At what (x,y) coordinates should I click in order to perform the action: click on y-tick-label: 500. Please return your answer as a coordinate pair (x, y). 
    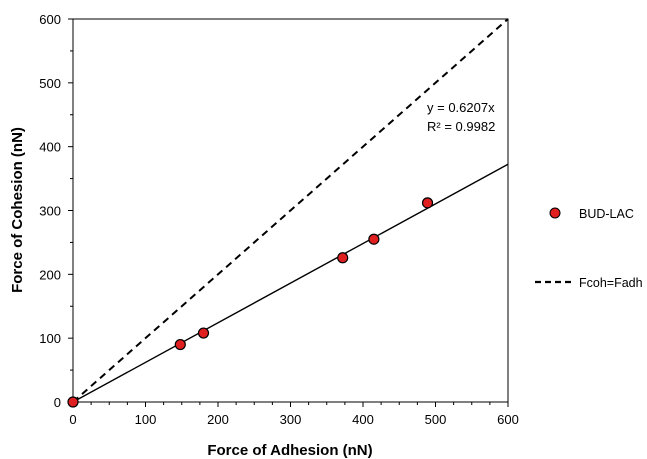
    Looking at the image, I should click on (50, 83).